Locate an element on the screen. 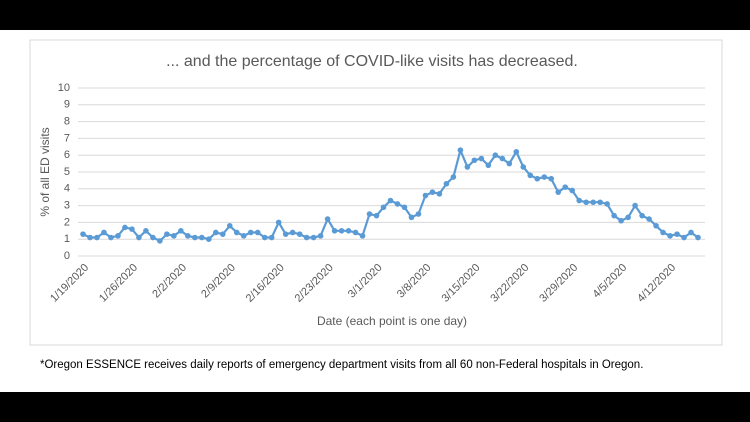 The height and width of the screenshot is (422, 750). y-tick-label: 8 is located at coordinates (67, 122).